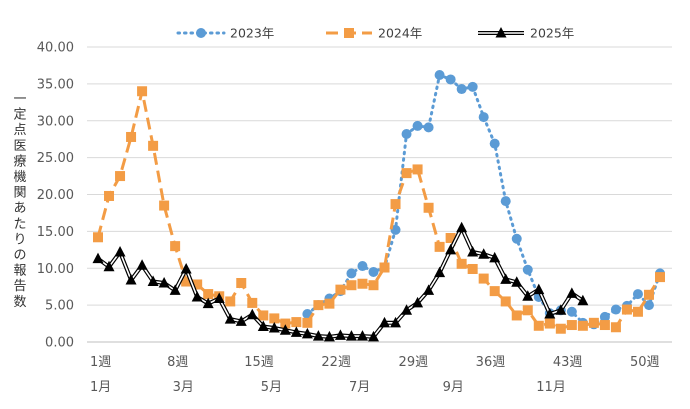  I want to click on y-tick-label: 10.00, so click(55, 269).